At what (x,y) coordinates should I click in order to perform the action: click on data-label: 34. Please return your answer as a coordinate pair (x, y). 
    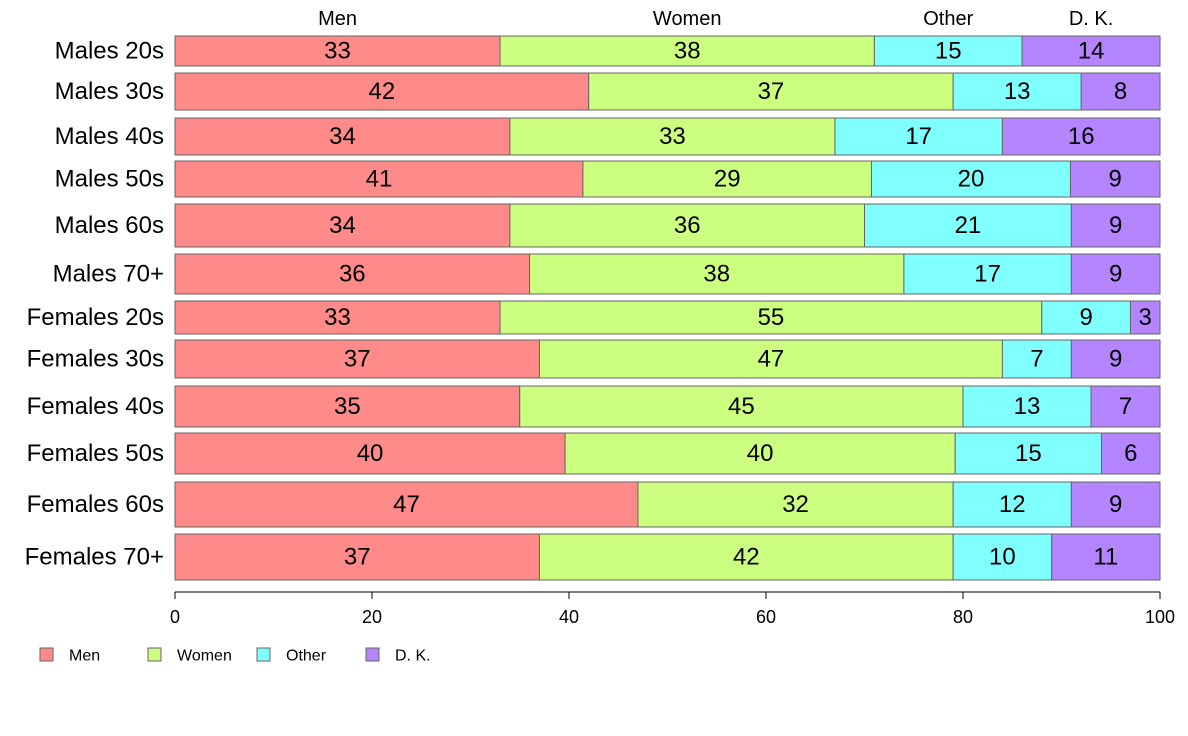
    Looking at the image, I should click on (342, 225).